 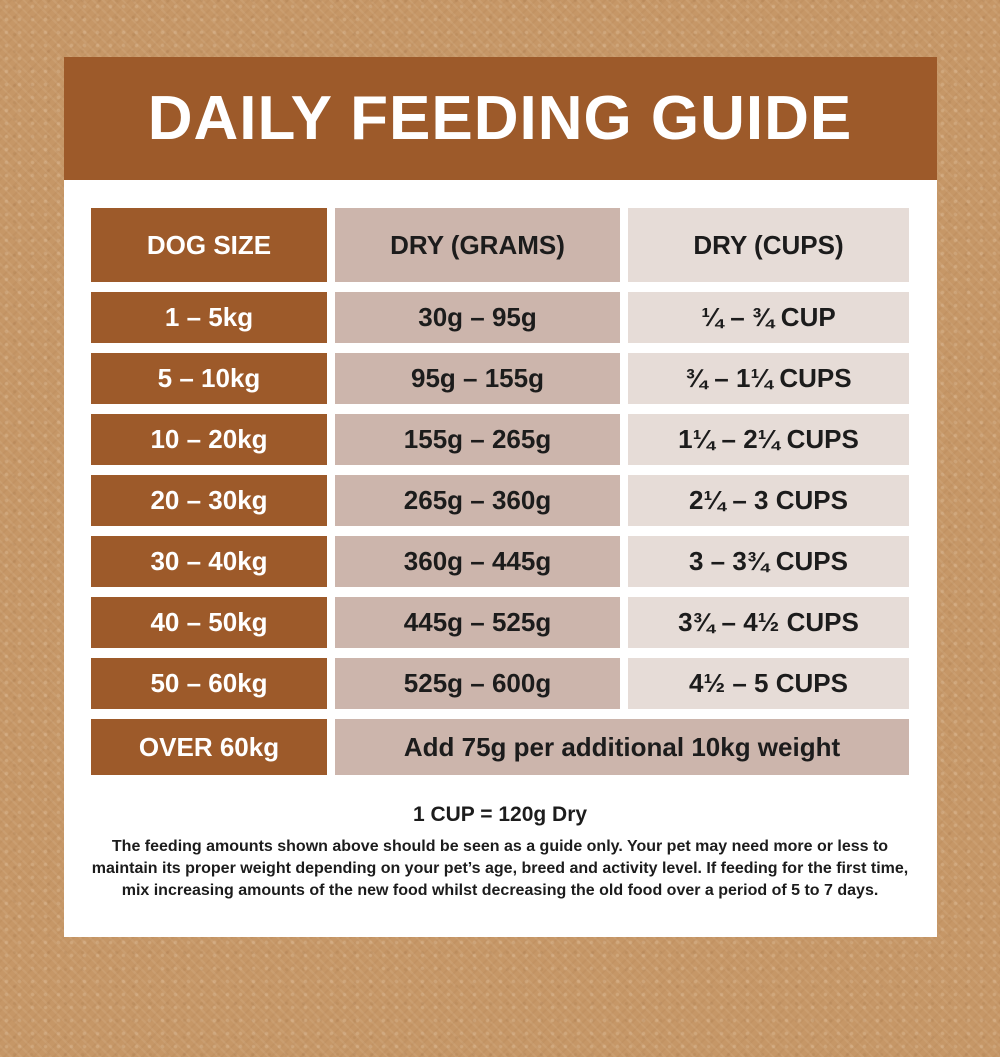 I want to click on grams-cell: 30g – 95g, so click(x=477, y=317).